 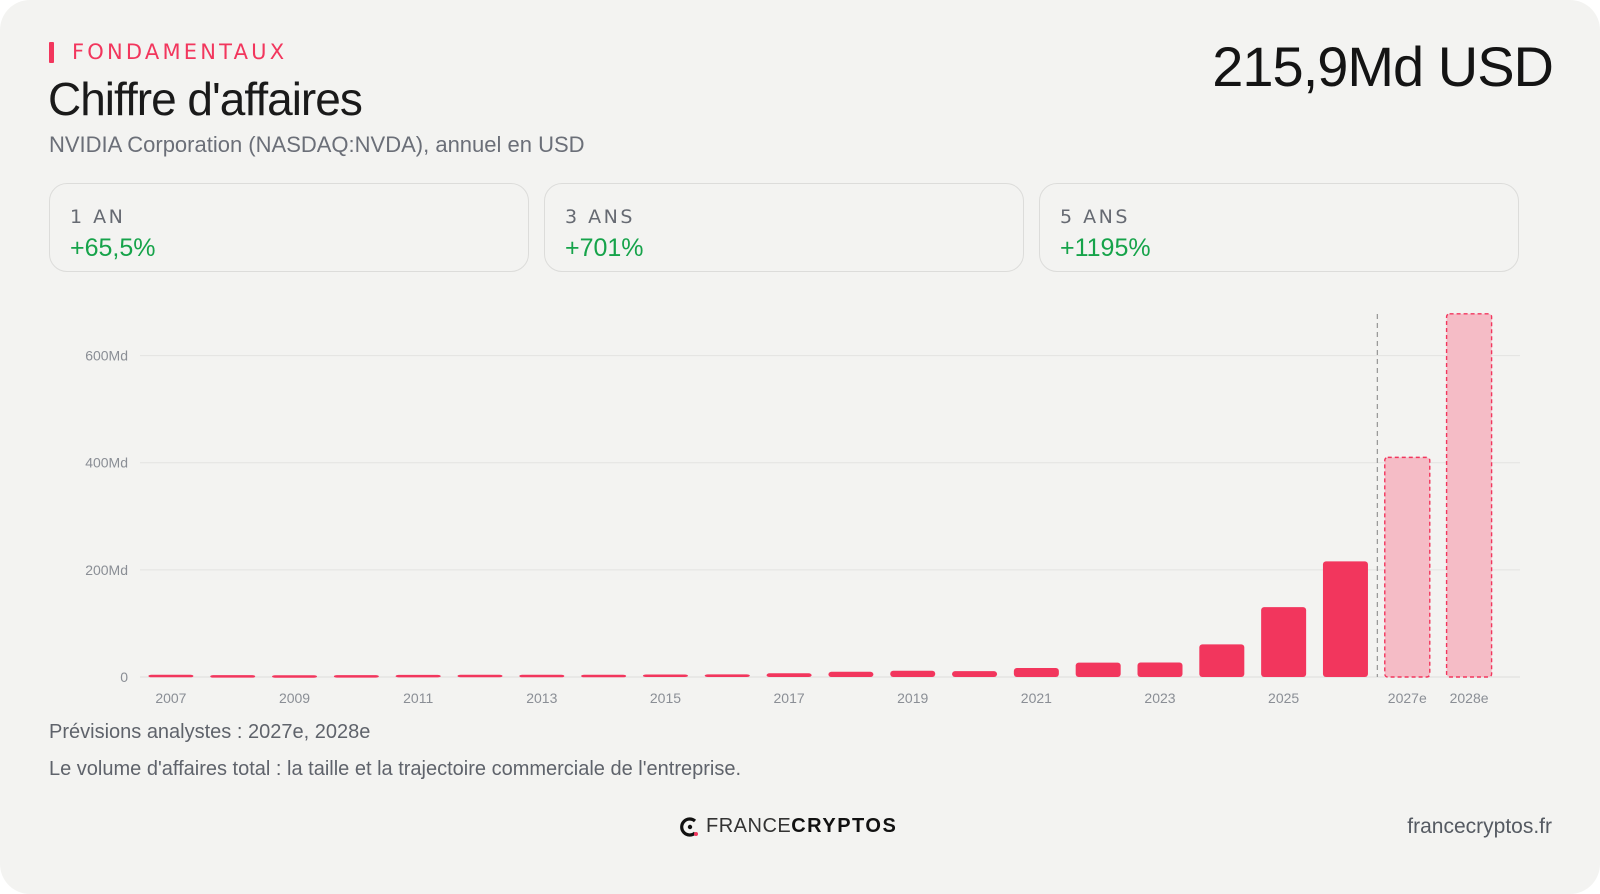 What do you see at coordinates (1479, 826) in the screenshot?
I see `site-link: francecryptos.fr` at bounding box center [1479, 826].